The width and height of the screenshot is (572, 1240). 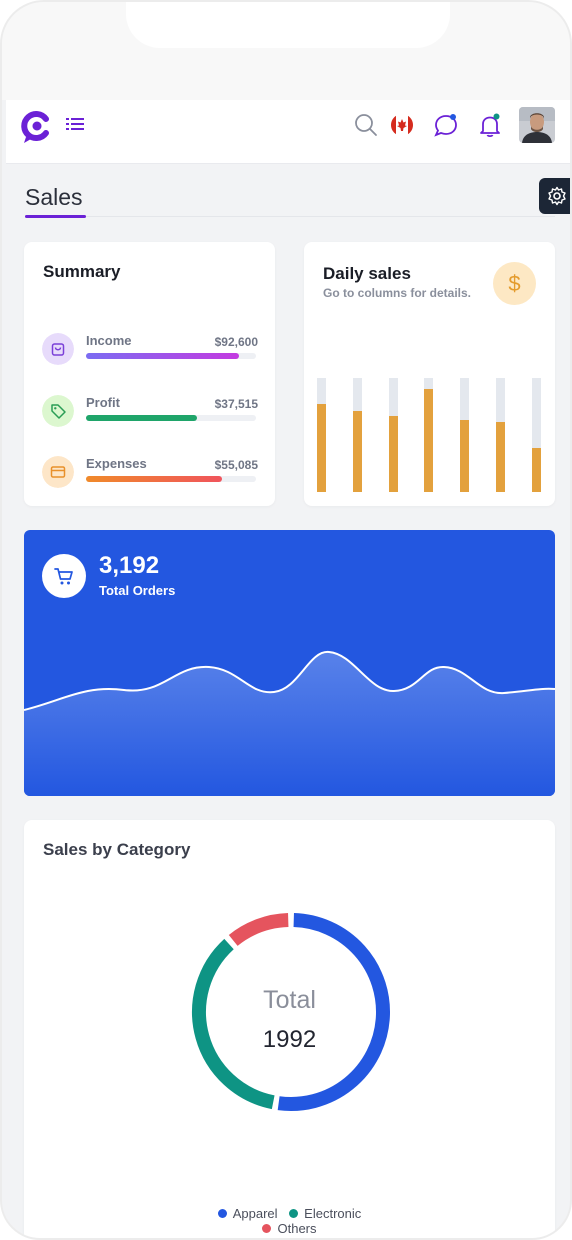 What do you see at coordinates (297, 1228) in the screenshot?
I see `legend-label: Others` at bounding box center [297, 1228].